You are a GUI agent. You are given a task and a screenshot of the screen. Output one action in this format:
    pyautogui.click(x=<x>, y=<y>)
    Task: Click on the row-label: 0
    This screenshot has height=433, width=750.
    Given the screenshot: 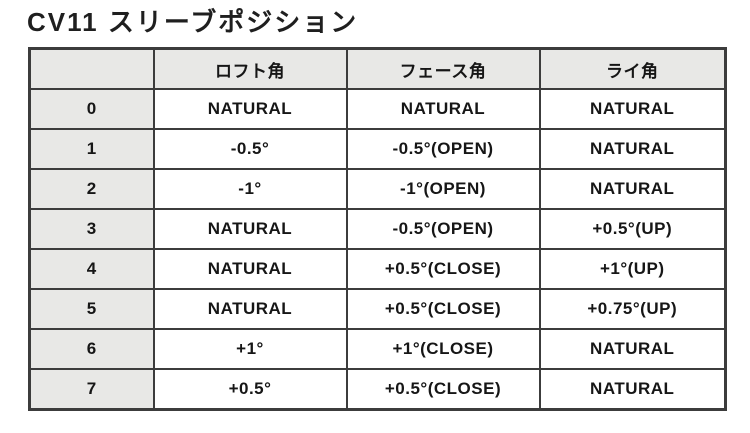 What is the action you would take?
    pyautogui.click(x=91, y=109)
    